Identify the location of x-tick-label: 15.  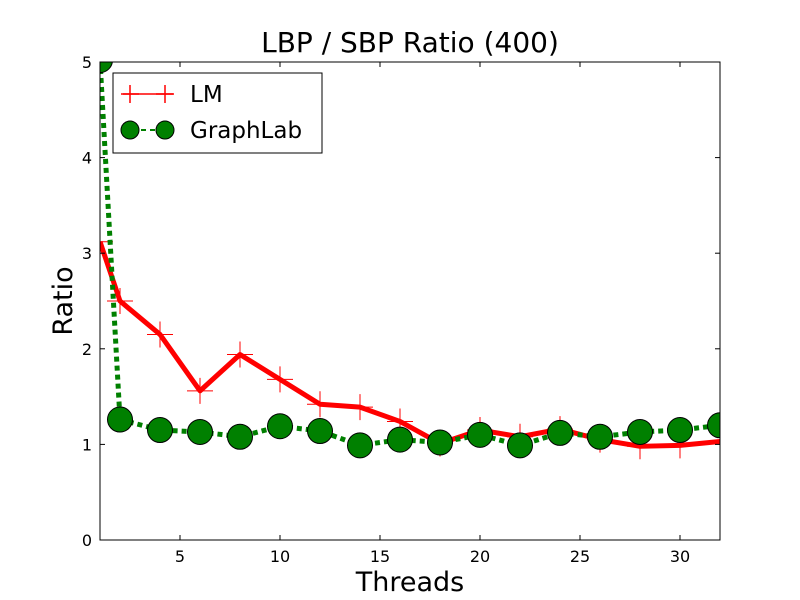
(380, 556).